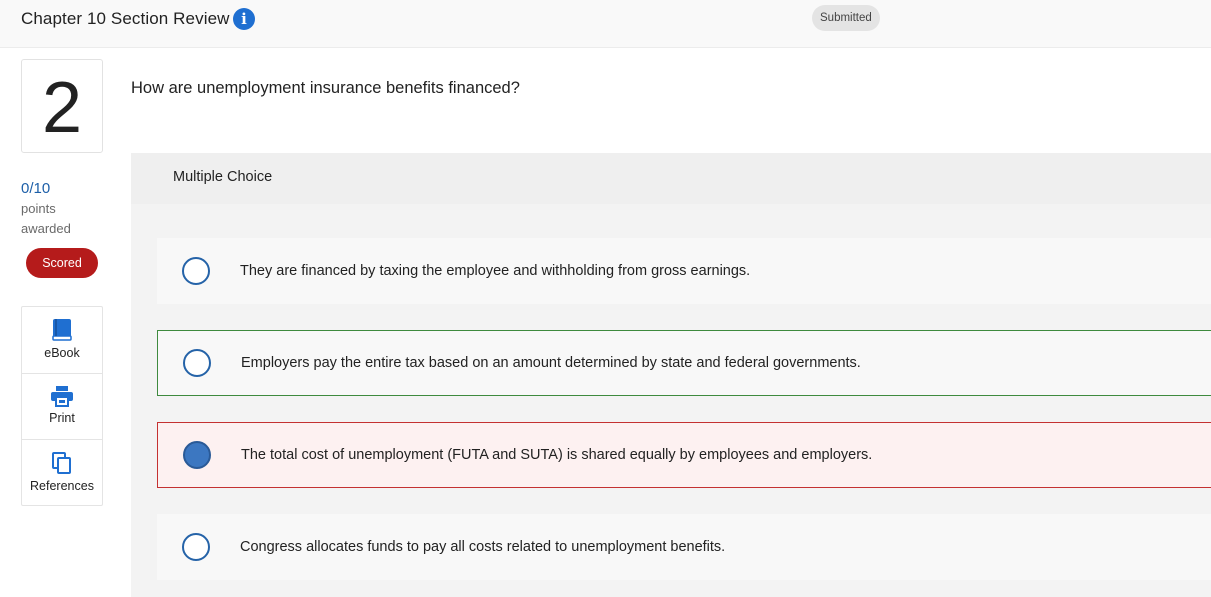  I want to click on tools-panel: eBook Print References, so click(62, 406).